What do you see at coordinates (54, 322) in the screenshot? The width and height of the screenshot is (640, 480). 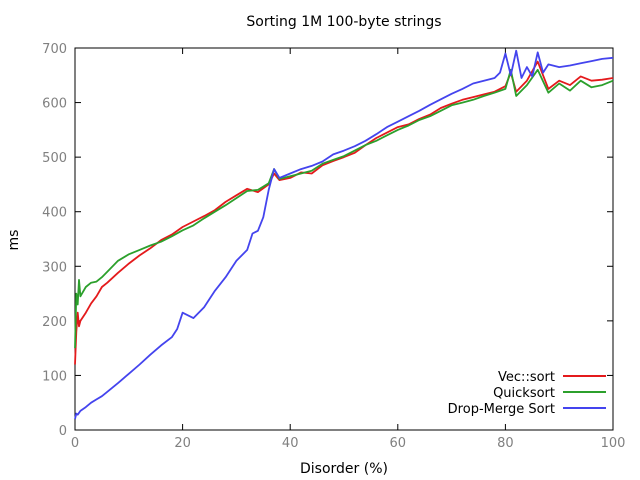 I see `y-tick-label: 200` at bounding box center [54, 322].